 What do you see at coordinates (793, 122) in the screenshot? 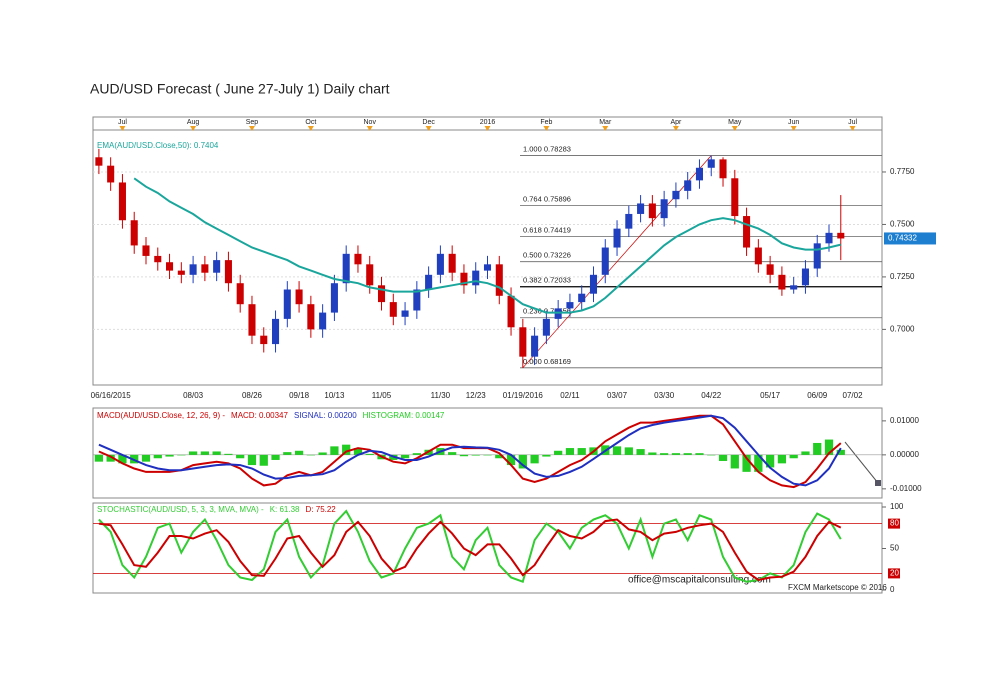
I see `month-label: Jun` at bounding box center [793, 122].